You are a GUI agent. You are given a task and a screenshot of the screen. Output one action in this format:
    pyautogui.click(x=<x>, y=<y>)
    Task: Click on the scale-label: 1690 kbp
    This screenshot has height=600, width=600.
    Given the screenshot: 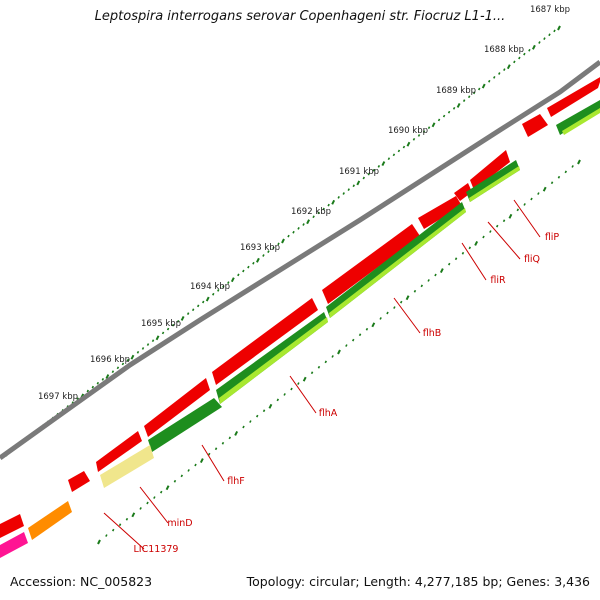 What is the action you would take?
    pyautogui.click(x=408, y=131)
    